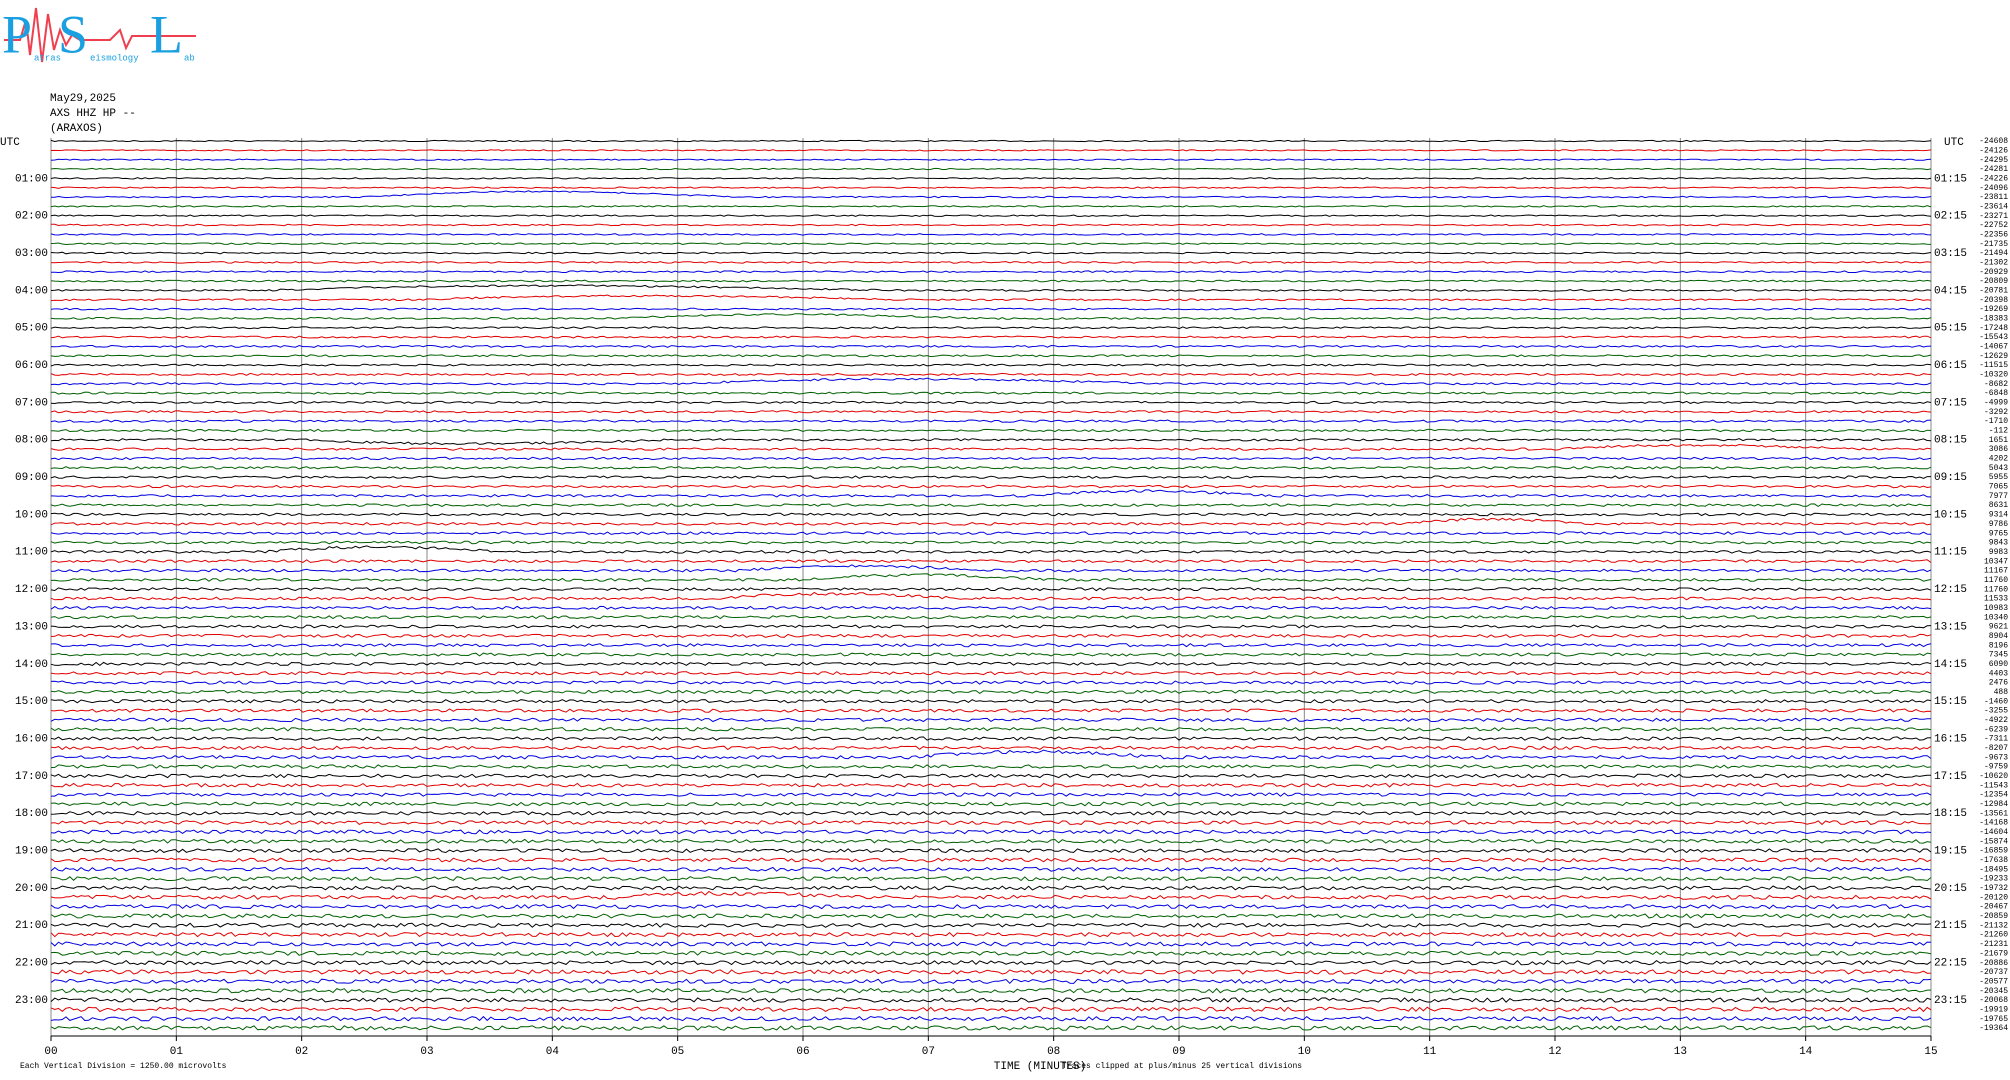  I want to click on trace-offset: -3292, so click(1996, 412).